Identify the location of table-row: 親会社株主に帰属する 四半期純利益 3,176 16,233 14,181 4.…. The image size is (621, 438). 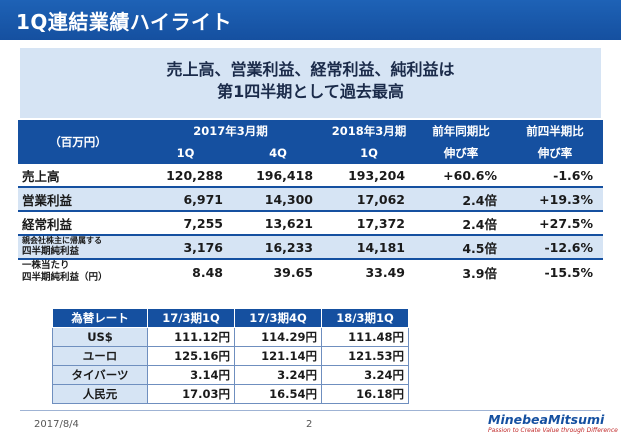
(311, 247).